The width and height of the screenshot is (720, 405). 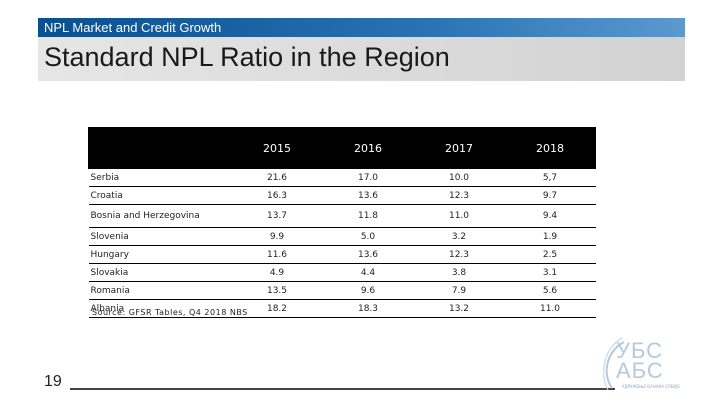 I want to click on value-cell: 3.8, so click(x=459, y=272).